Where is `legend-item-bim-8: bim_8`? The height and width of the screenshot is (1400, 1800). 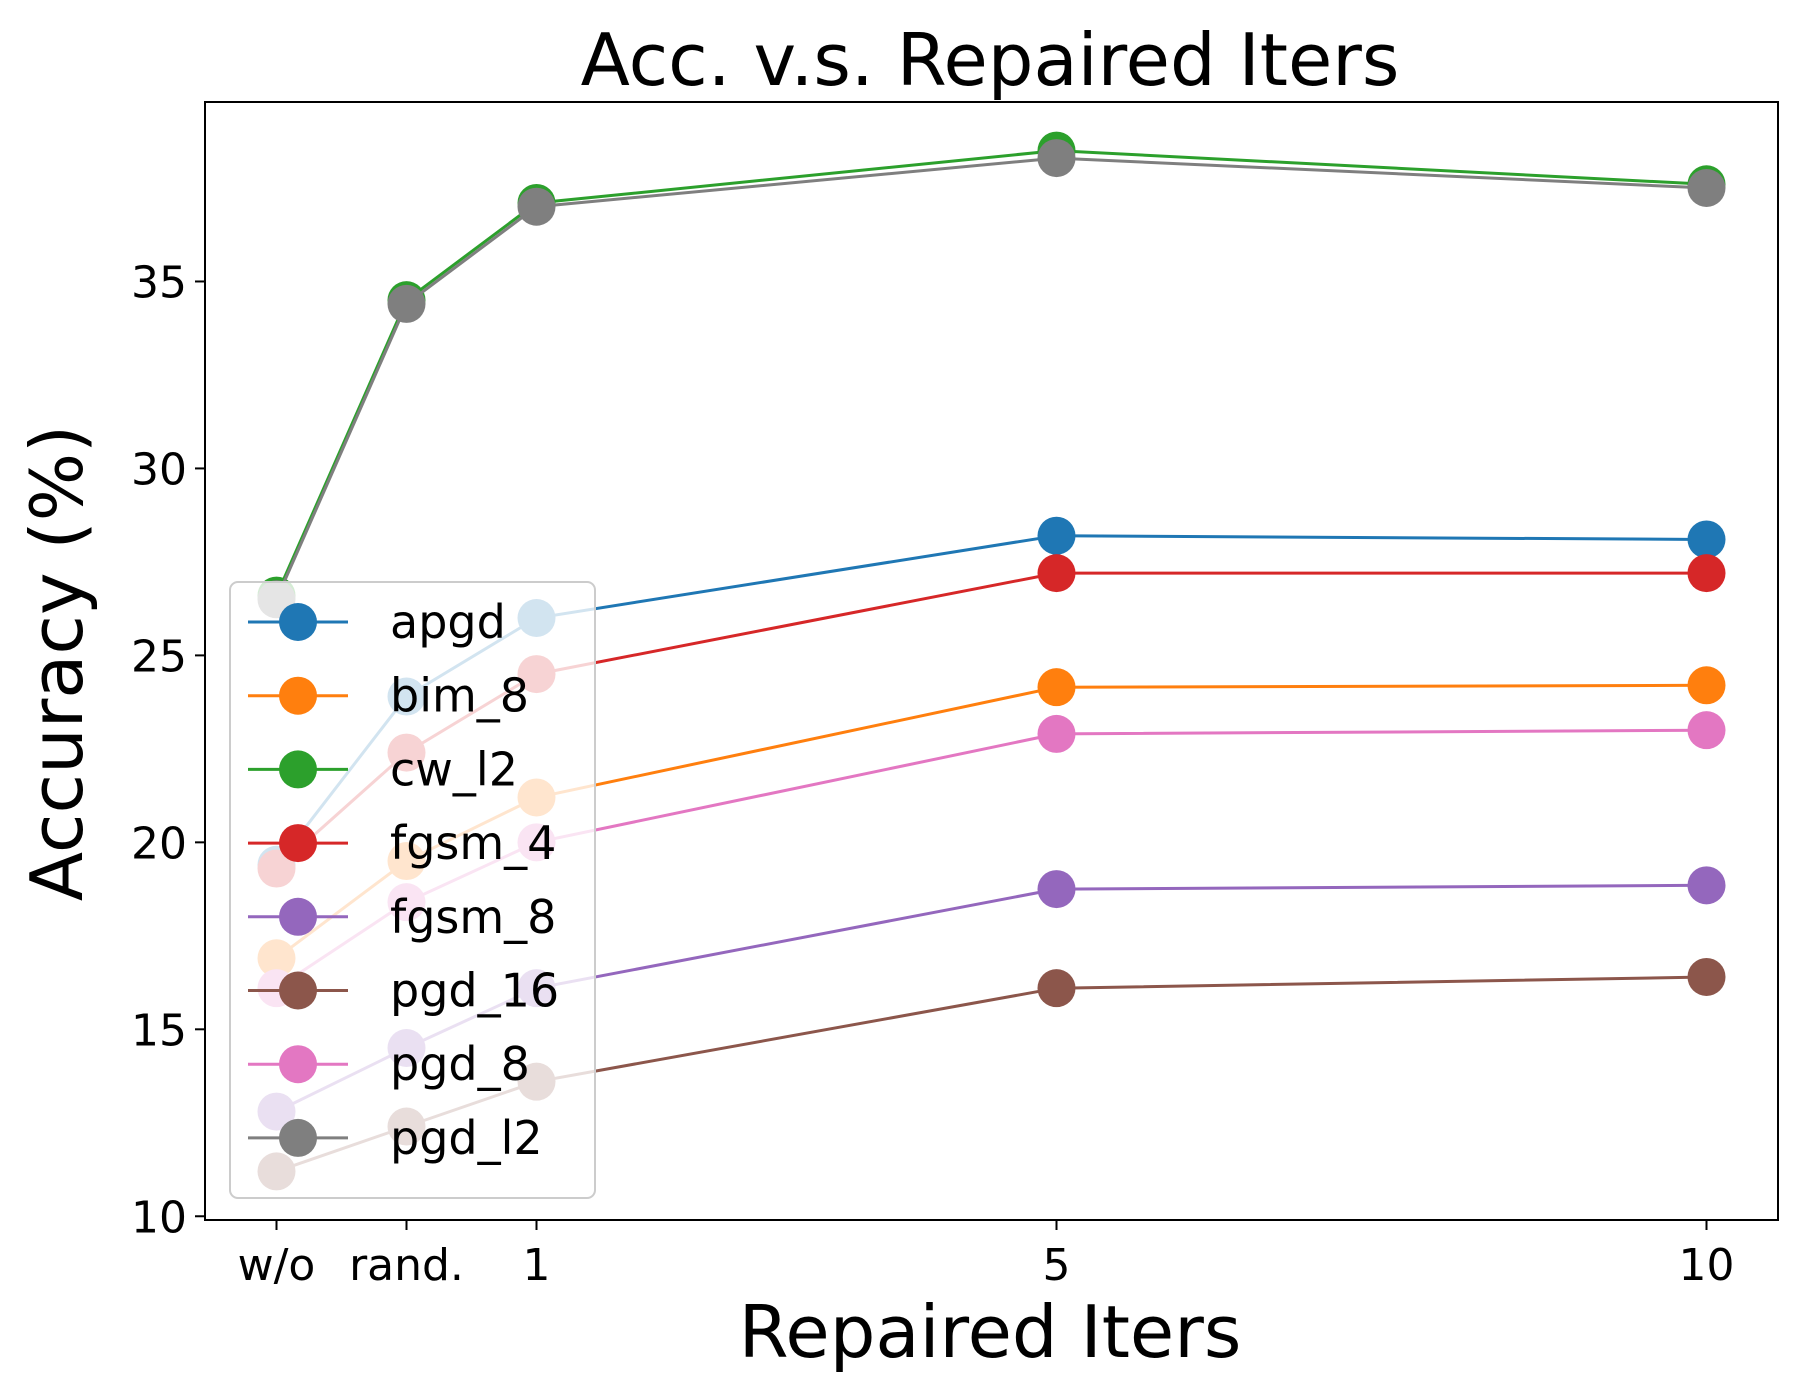 legend-item-bim-8: bim_8 is located at coordinates (388, 696).